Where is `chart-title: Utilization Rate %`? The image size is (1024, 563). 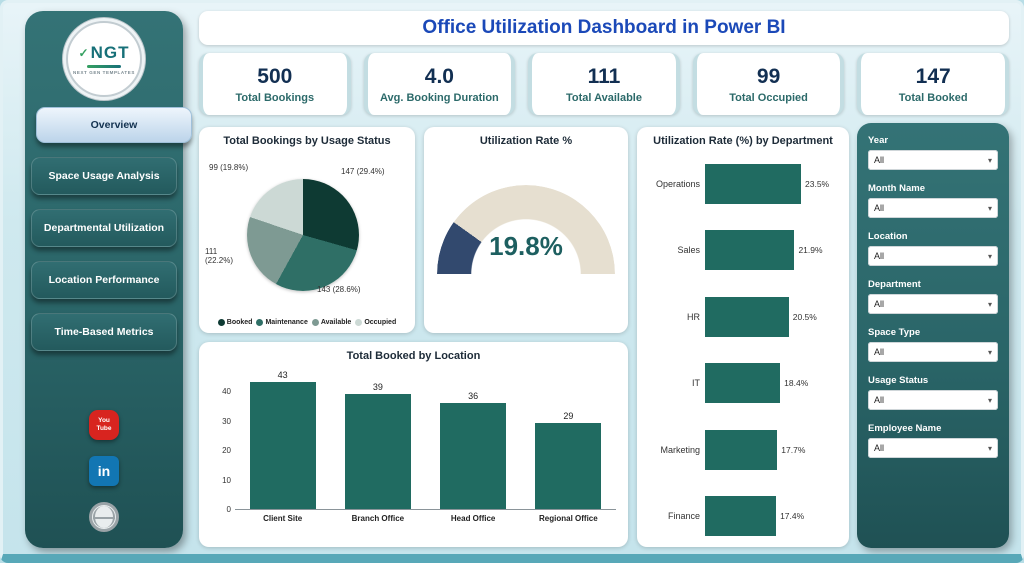 chart-title: Utilization Rate % is located at coordinates (526, 141).